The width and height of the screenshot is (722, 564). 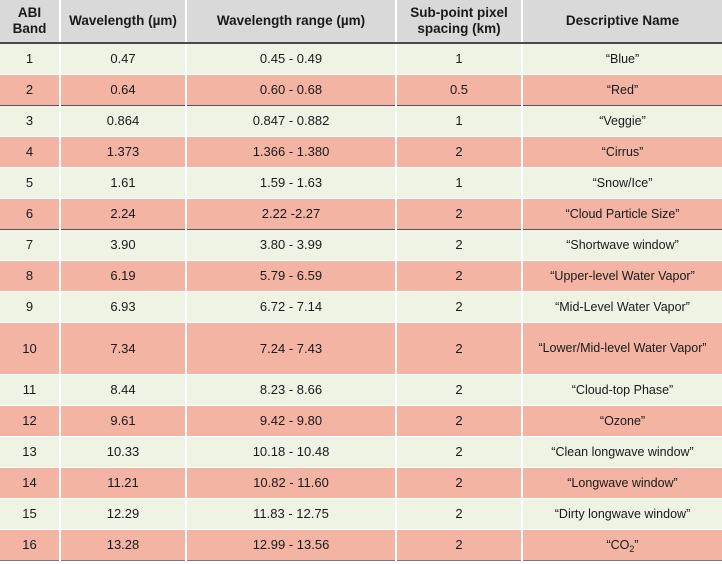 I want to click on table-row: 11 8.44 8.23 - 8.66 2 “Cloud-top Phase”, so click(x=361, y=390).